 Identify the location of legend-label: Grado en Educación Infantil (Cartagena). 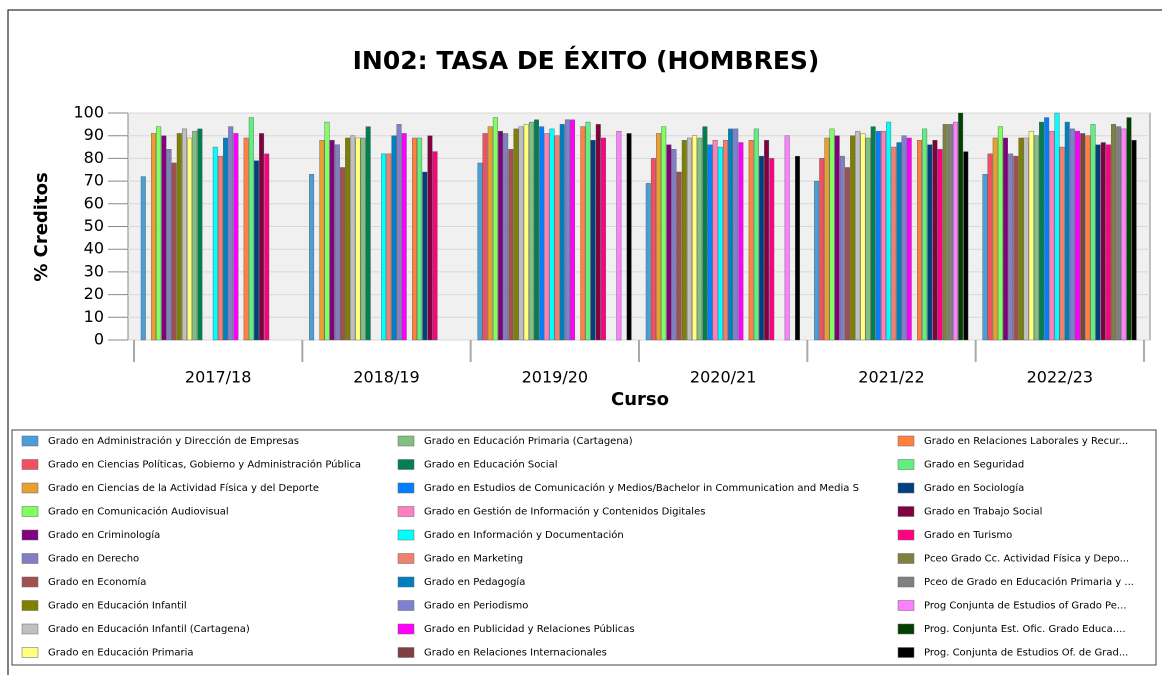
(149, 629).